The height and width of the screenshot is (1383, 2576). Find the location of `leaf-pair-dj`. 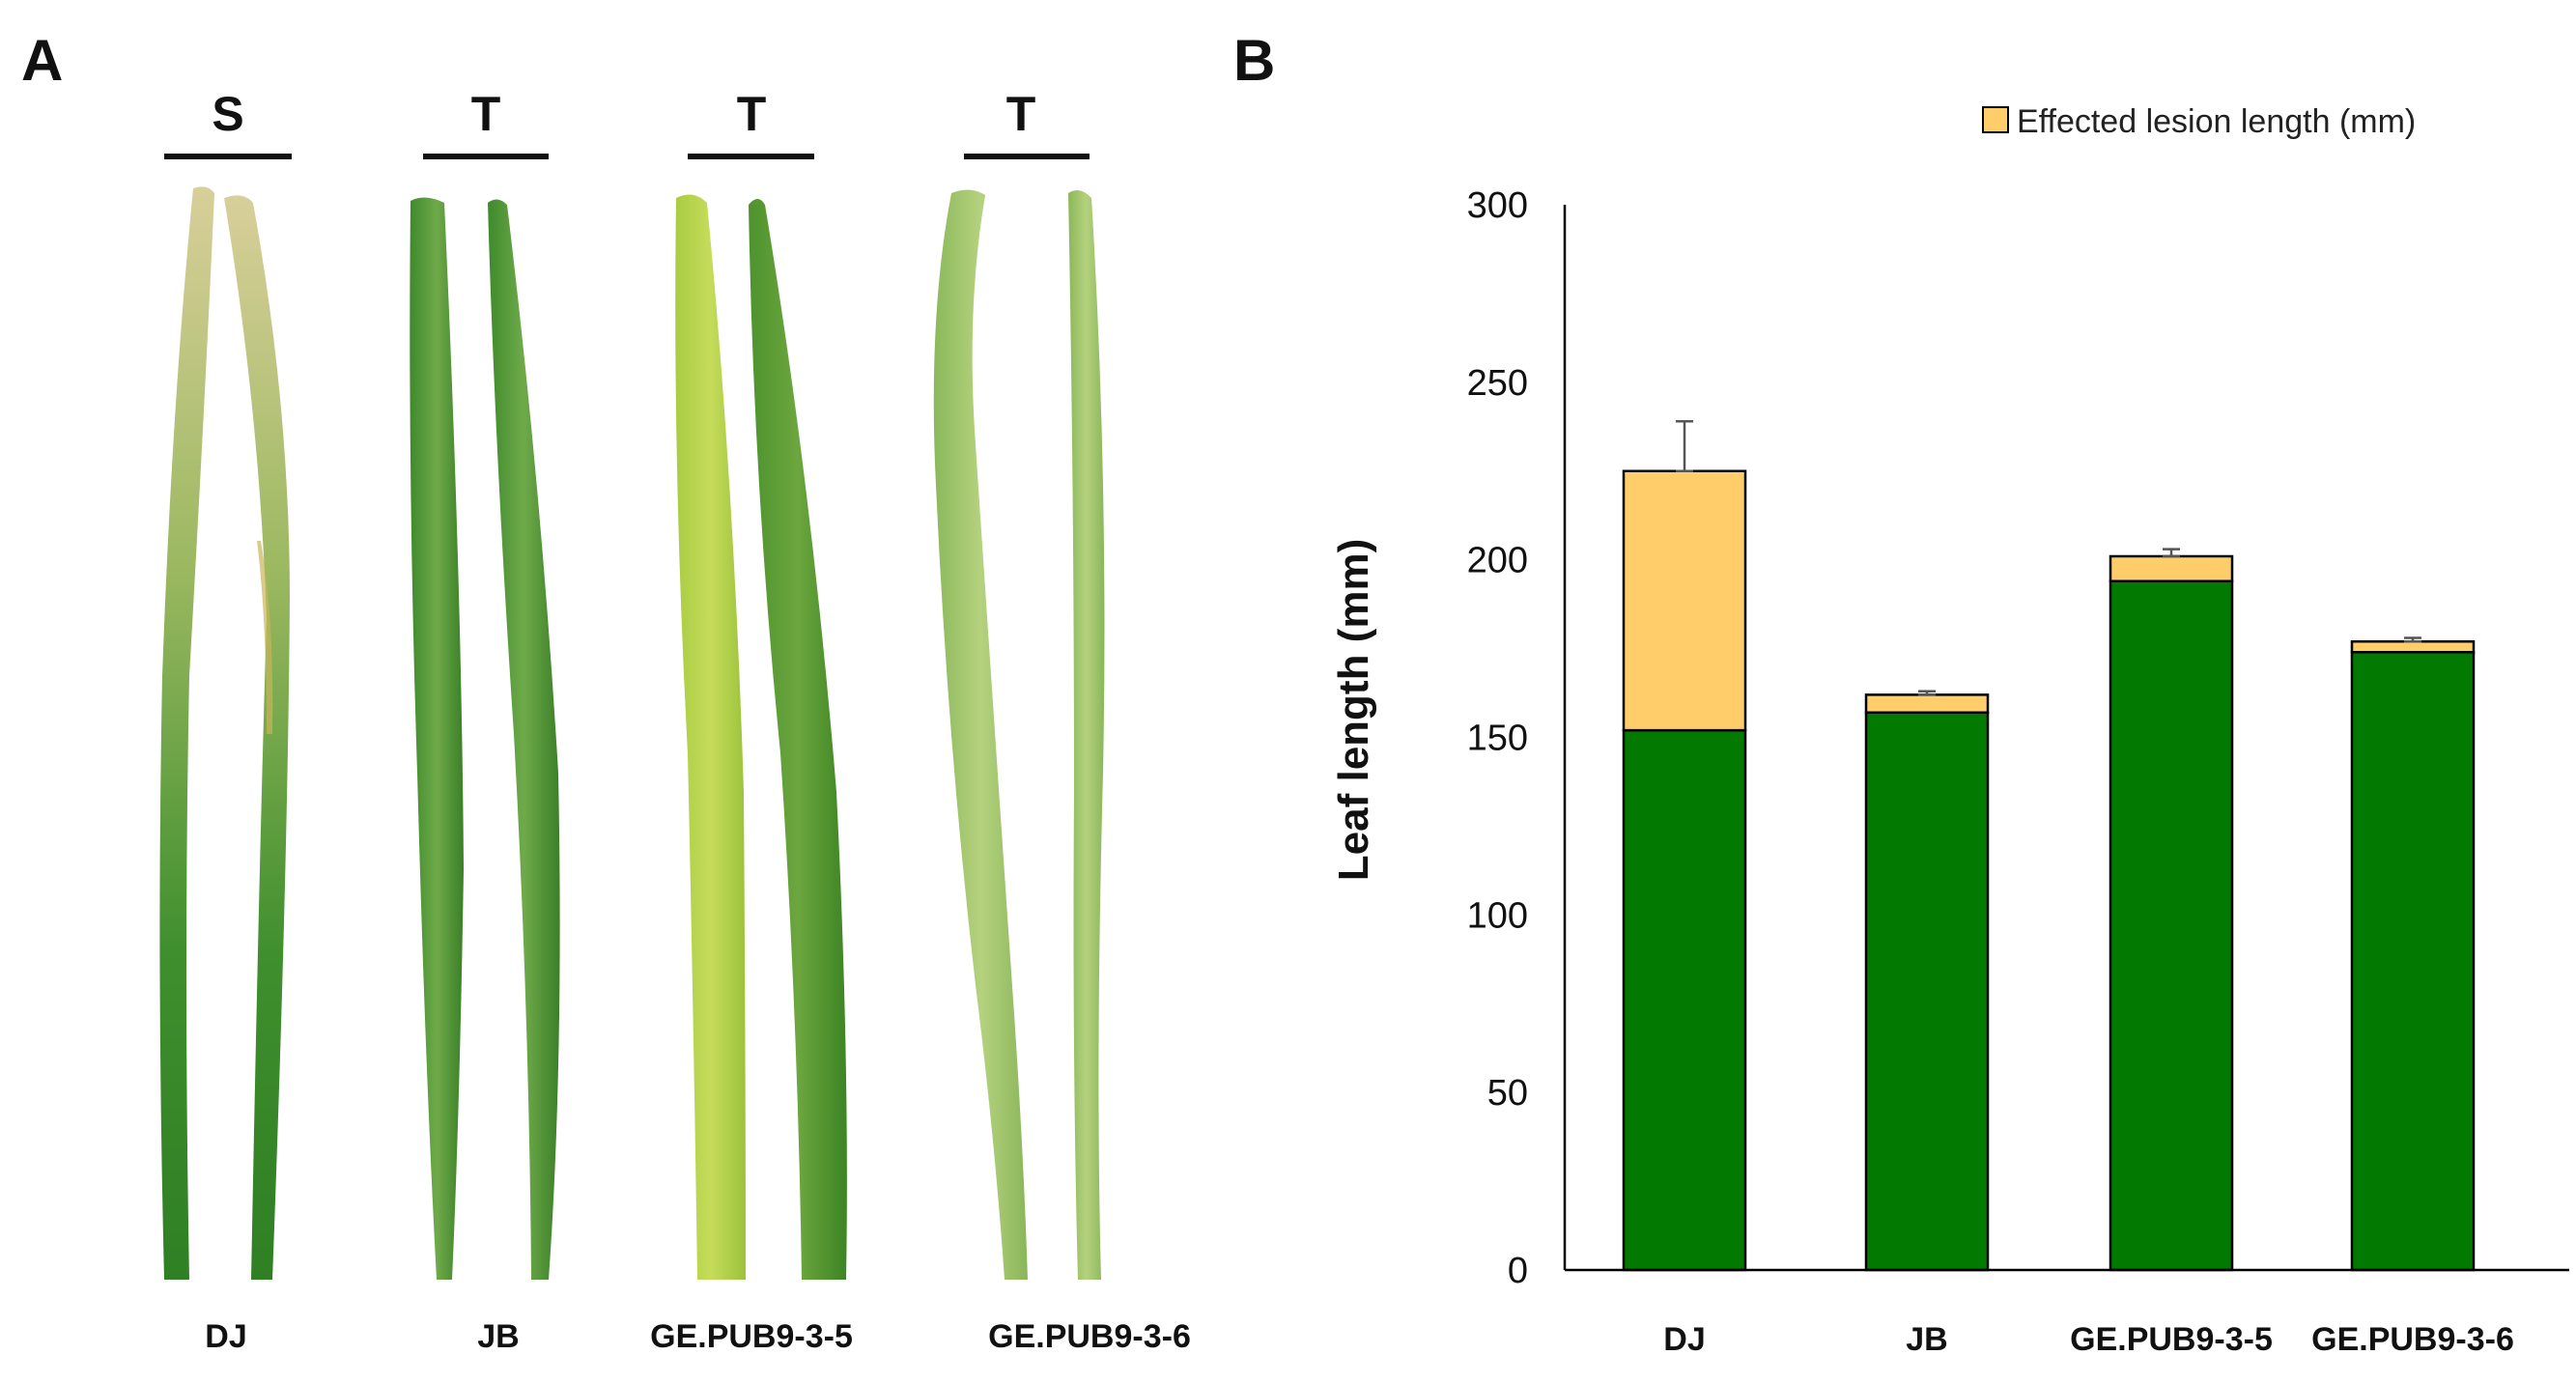

leaf-pair-dj is located at coordinates (224, 733).